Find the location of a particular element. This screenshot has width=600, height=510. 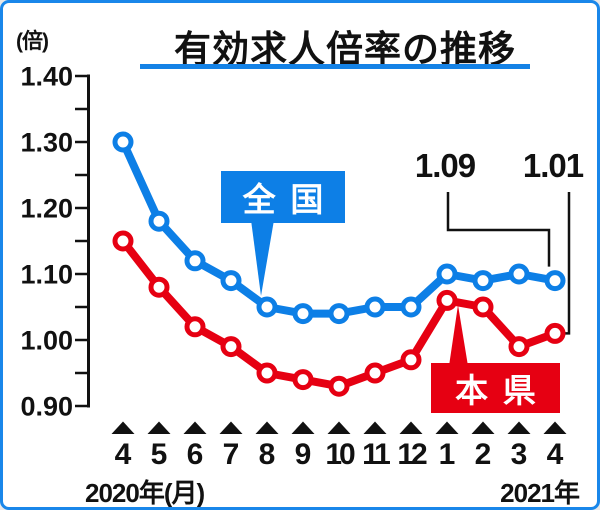

y-tick-label: 1.20 is located at coordinates (46, 209).